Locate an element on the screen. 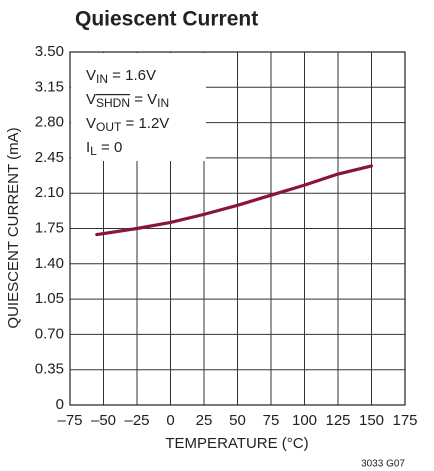 The height and width of the screenshot is (471, 434). footnote: 3033 G07 is located at coordinates (383, 464).